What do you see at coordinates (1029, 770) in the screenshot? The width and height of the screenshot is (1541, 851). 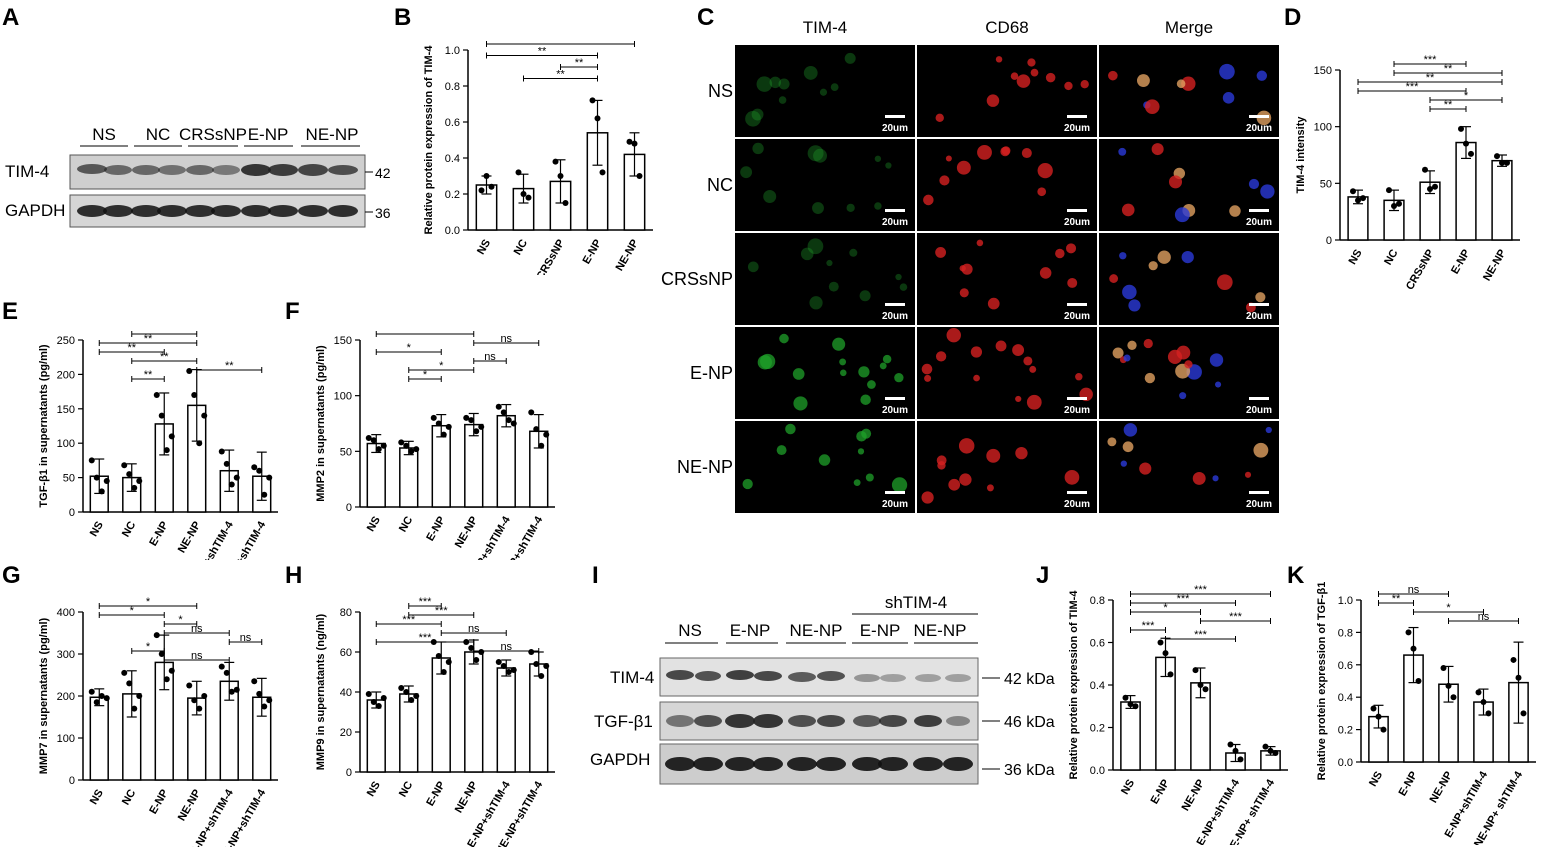 I see `blot-i-kda-36: 36 kDa` at bounding box center [1029, 770].